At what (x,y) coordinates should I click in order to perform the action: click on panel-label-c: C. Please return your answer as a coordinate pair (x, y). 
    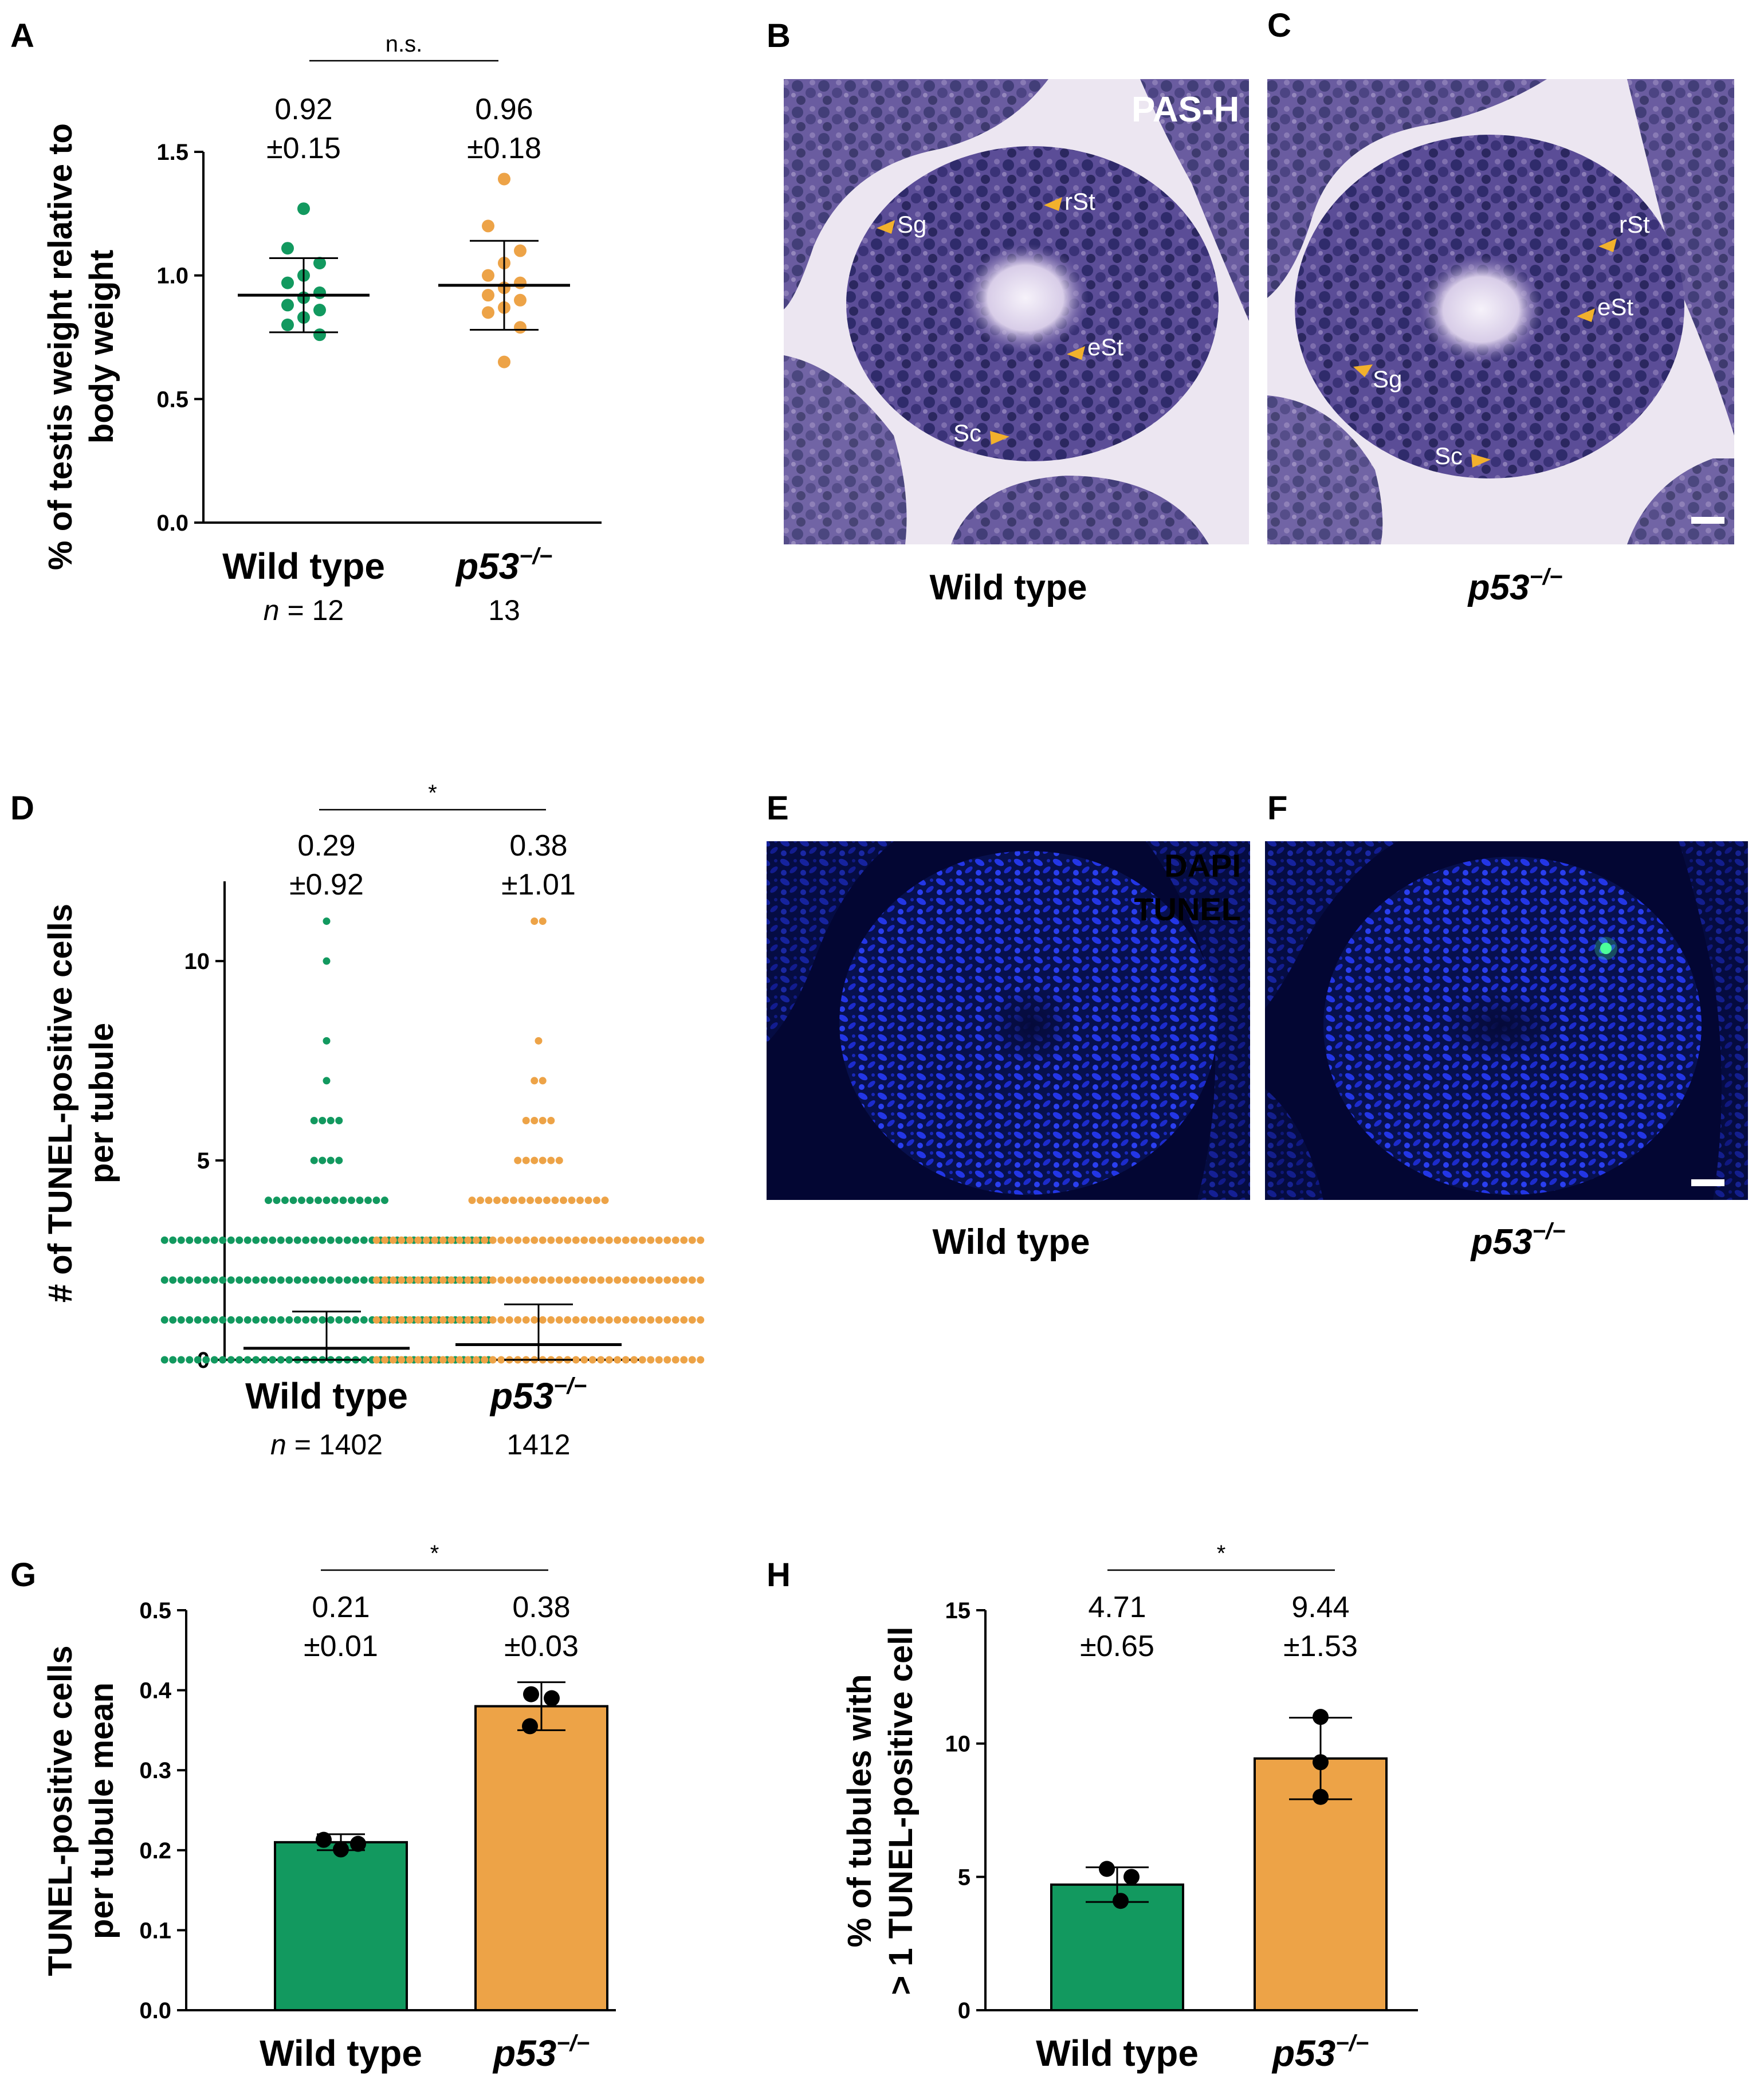
    Looking at the image, I should click on (1279, 26).